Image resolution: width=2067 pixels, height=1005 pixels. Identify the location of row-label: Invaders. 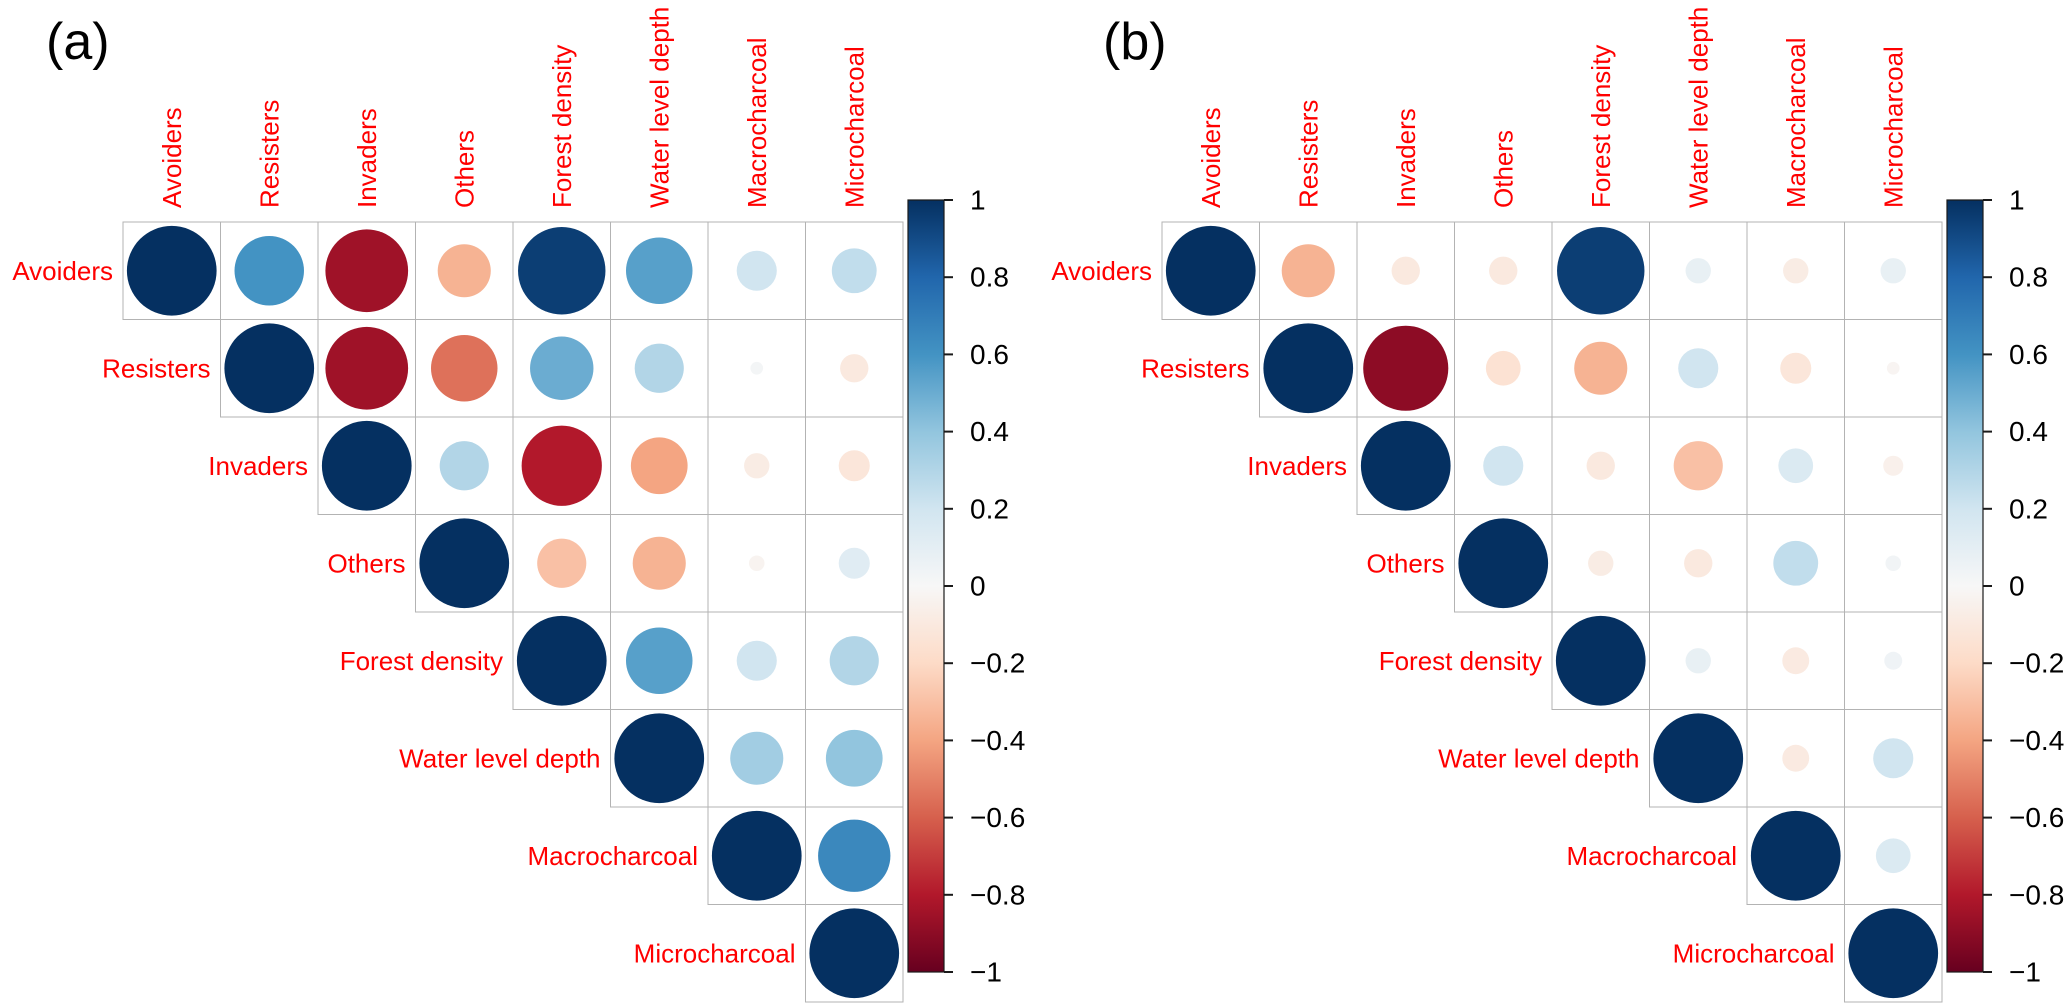
(1297, 466).